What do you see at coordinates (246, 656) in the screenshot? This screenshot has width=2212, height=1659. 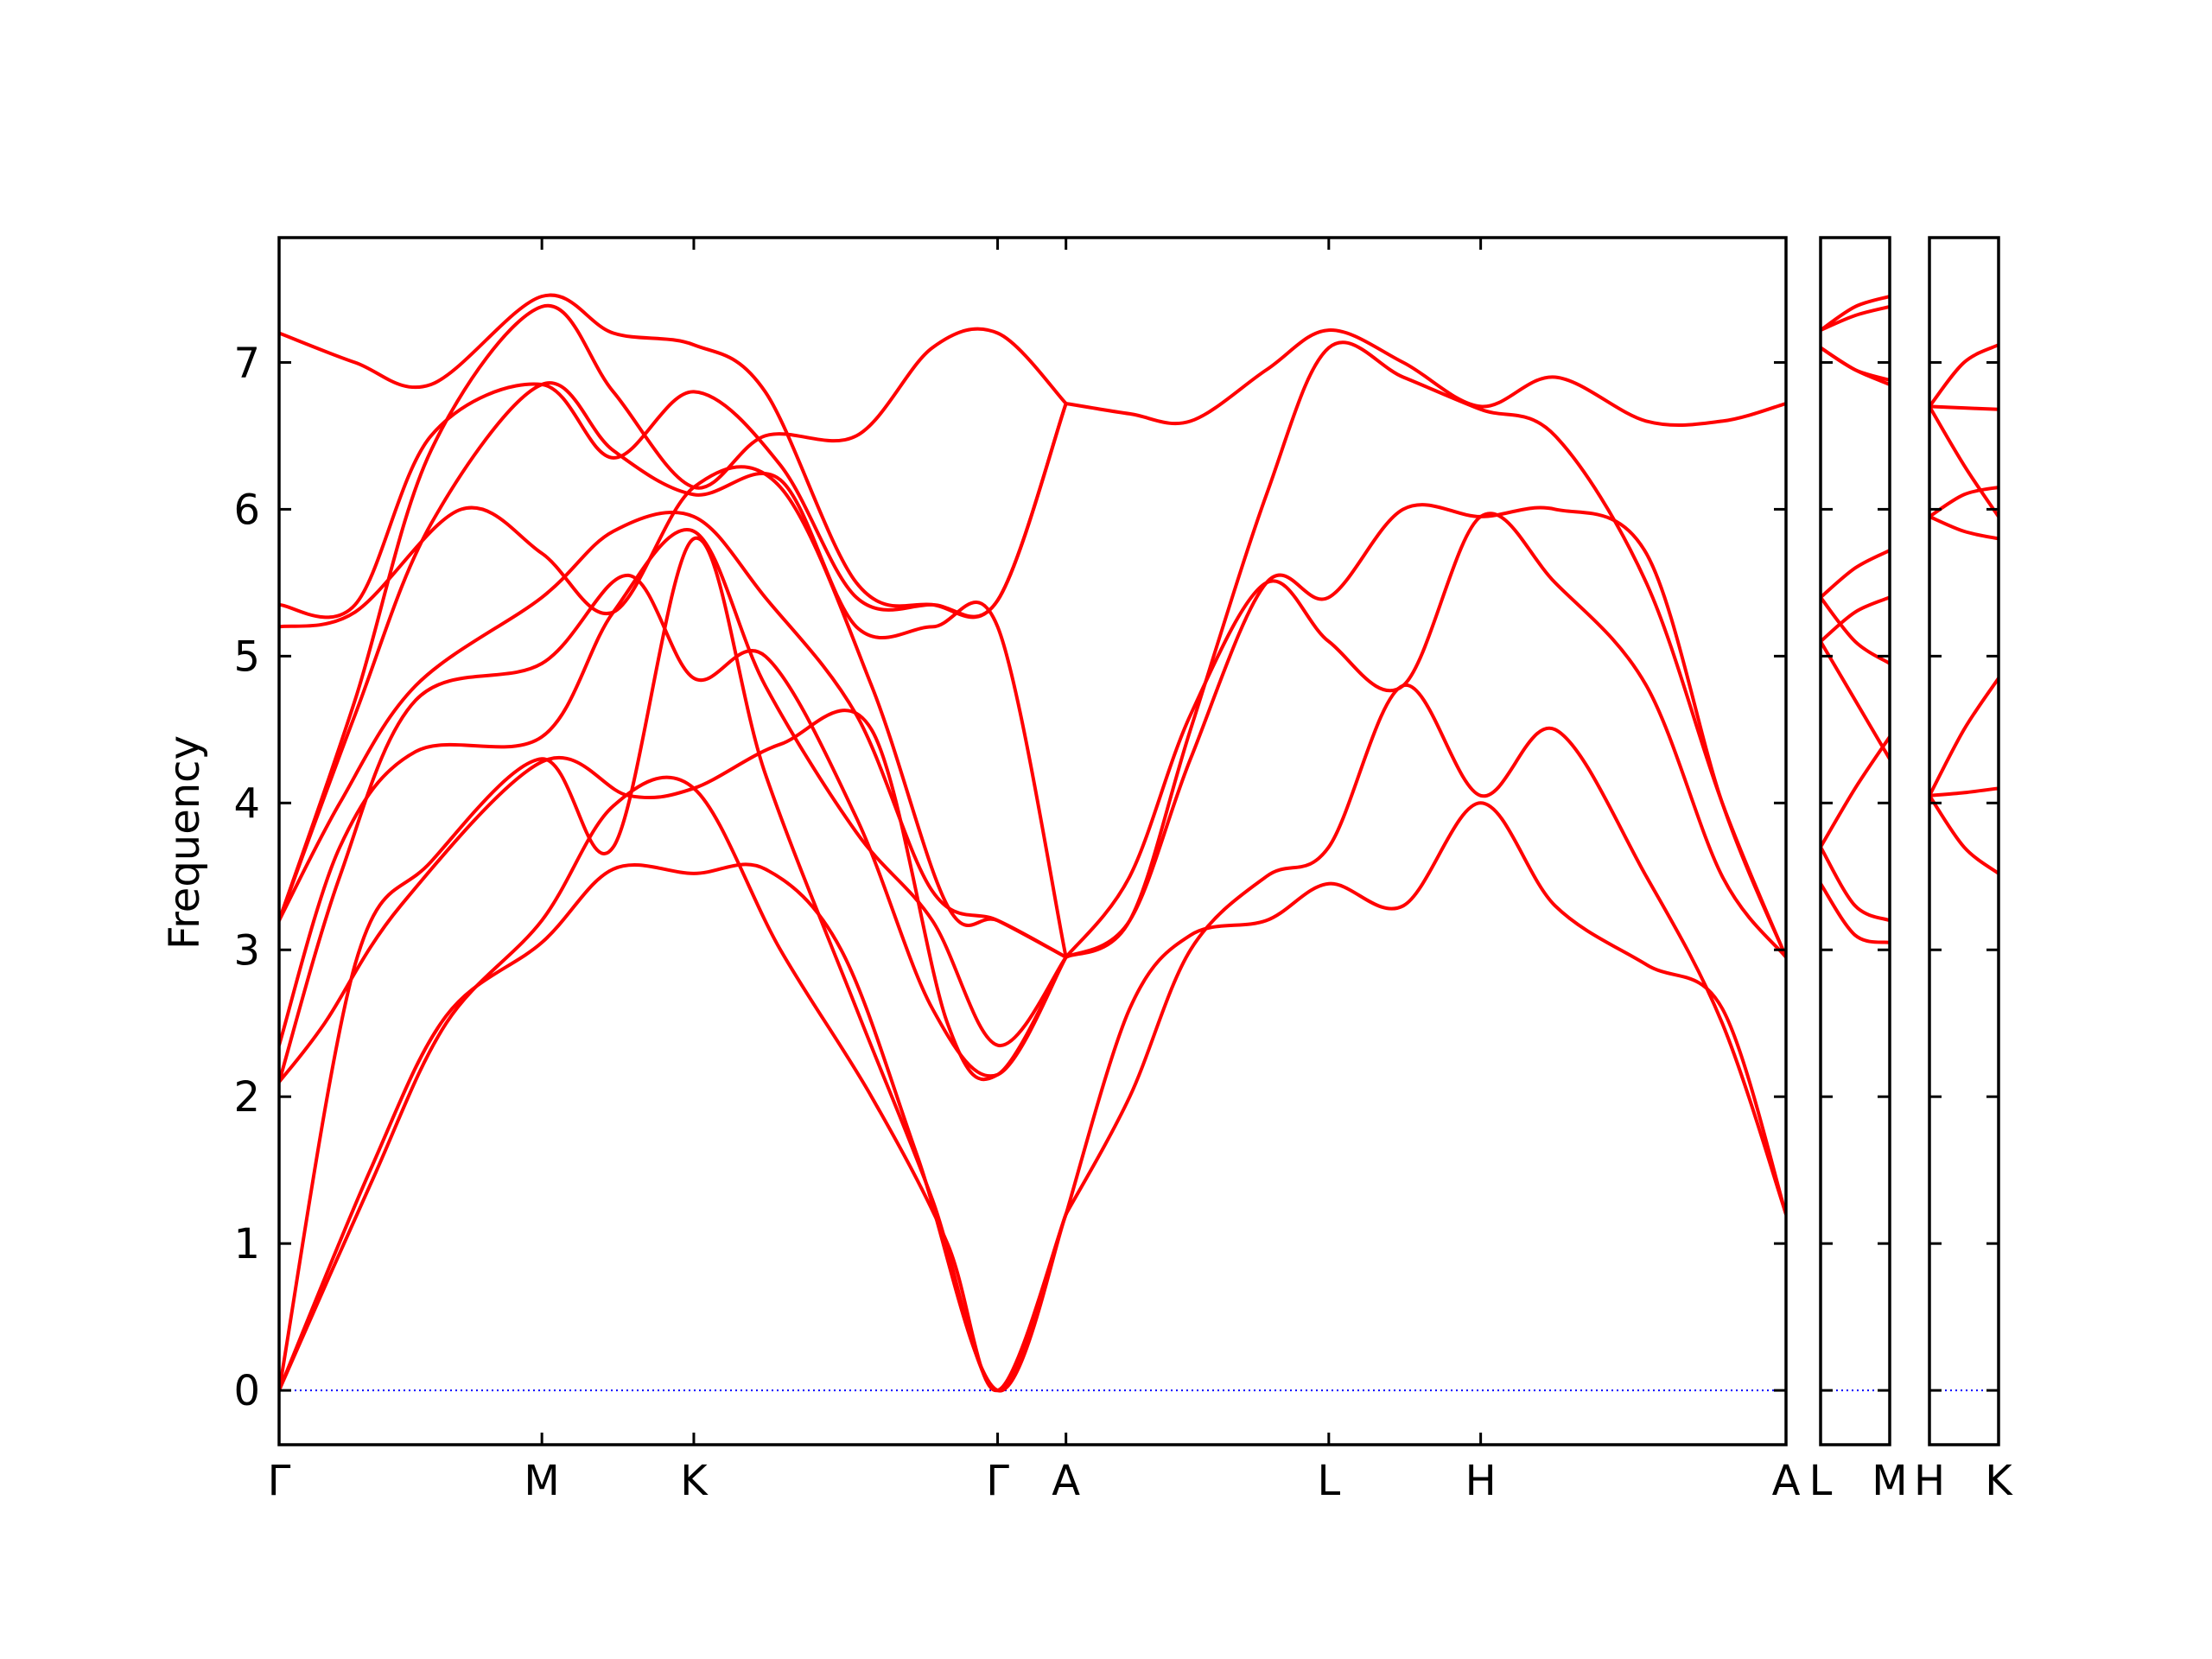 I see `y-tick-label: 5` at bounding box center [246, 656].